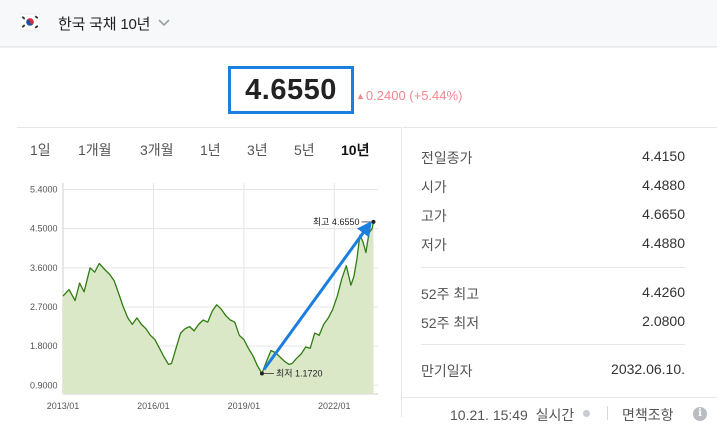  Describe the element at coordinates (553, 216) in the screenshot. I see `stat-high: 고가 4.6650` at that location.